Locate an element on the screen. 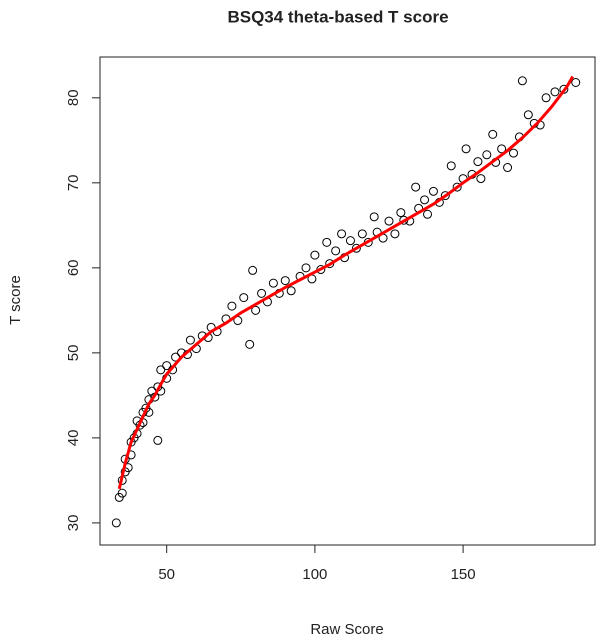  chart-title: BSQ34 theta-based T score is located at coordinates (337, 16).